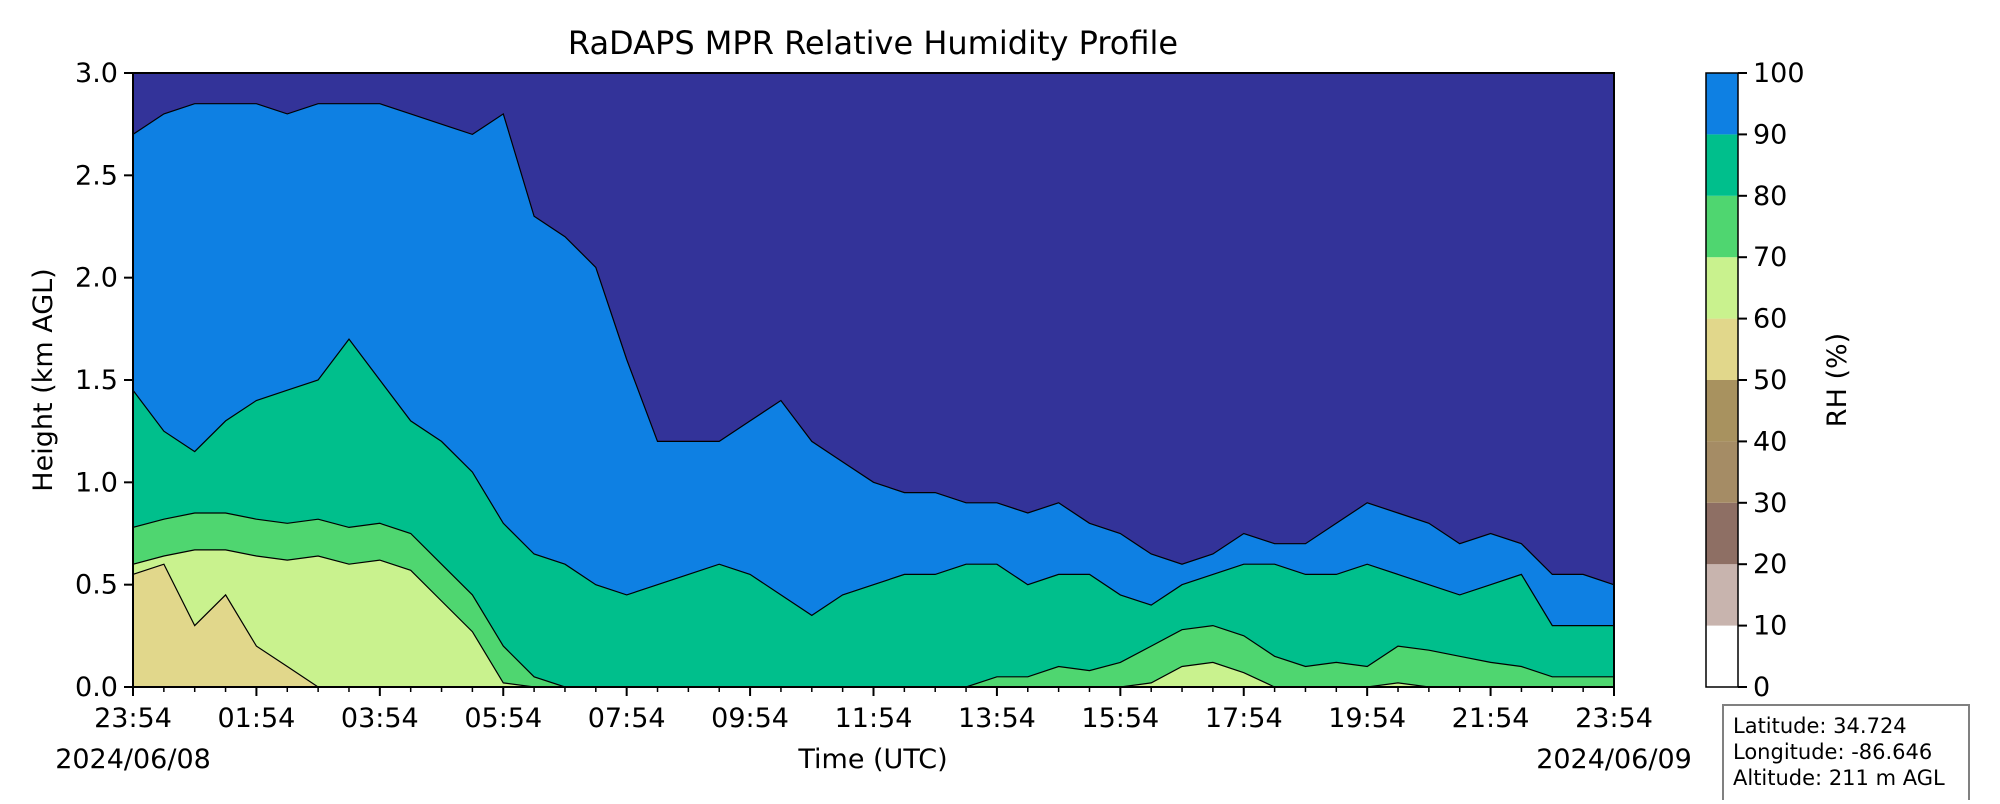 Image resolution: width=2000 pixels, height=804 pixels. What do you see at coordinates (874, 718) in the screenshot?
I see `x-tick-label: 11:54` at bounding box center [874, 718].